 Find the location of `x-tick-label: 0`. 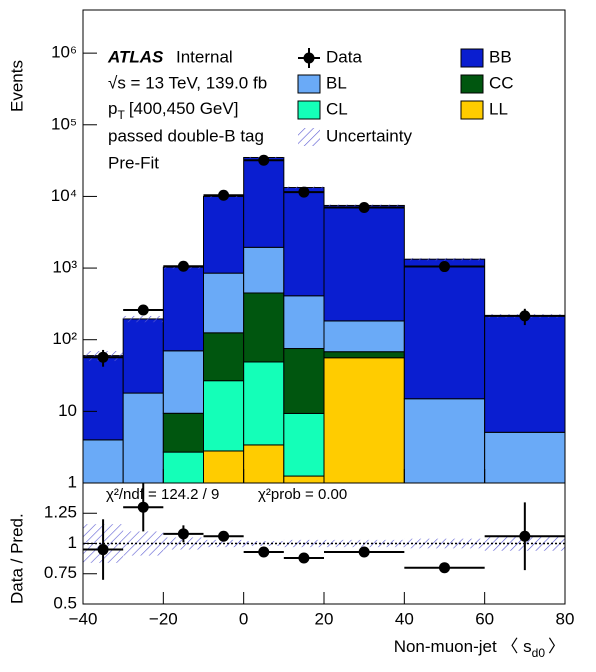

x-tick-label: 0 is located at coordinates (243, 618).